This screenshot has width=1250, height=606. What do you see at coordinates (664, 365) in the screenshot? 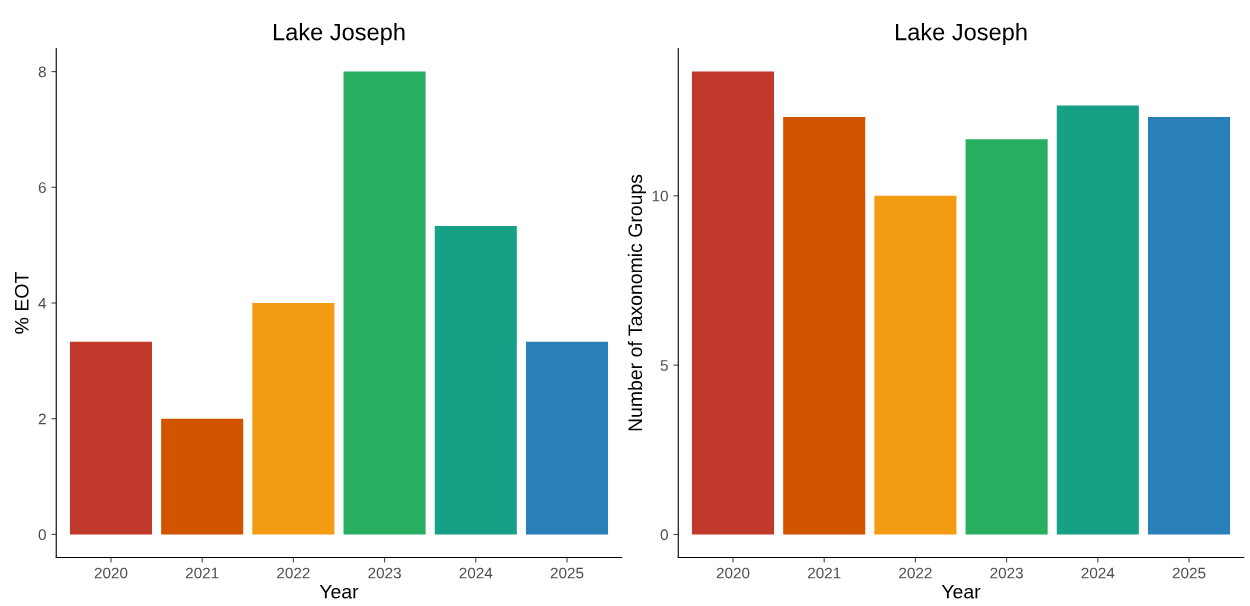
I see `y-tick-label: 5` at bounding box center [664, 365].